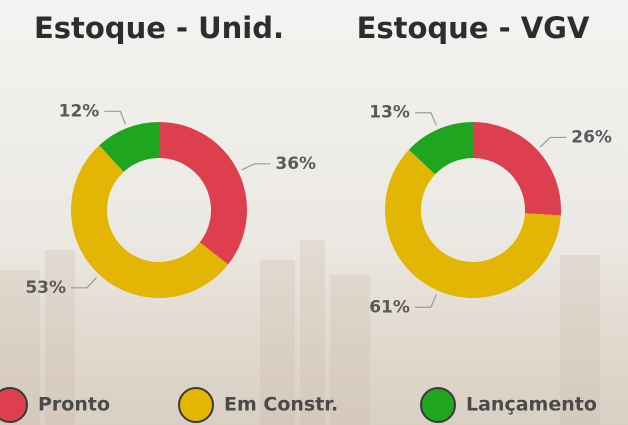 Image resolution: width=628 pixels, height=425 pixels. Describe the element at coordinates (159, 28) in the screenshot. I see `chart-title: Estoque - Unid.` at that location.